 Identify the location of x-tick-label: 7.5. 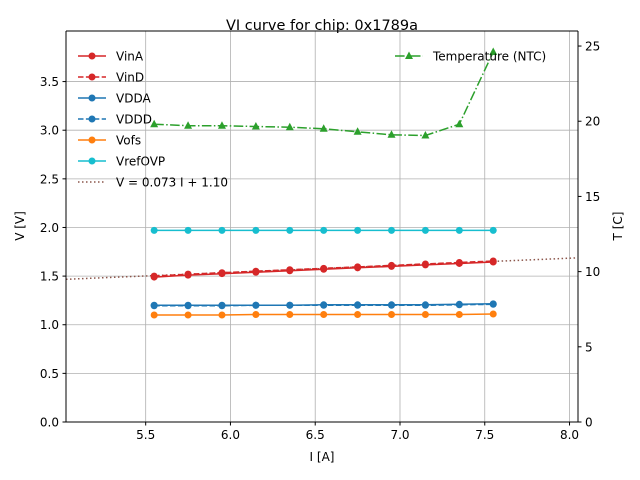
(484, 435).